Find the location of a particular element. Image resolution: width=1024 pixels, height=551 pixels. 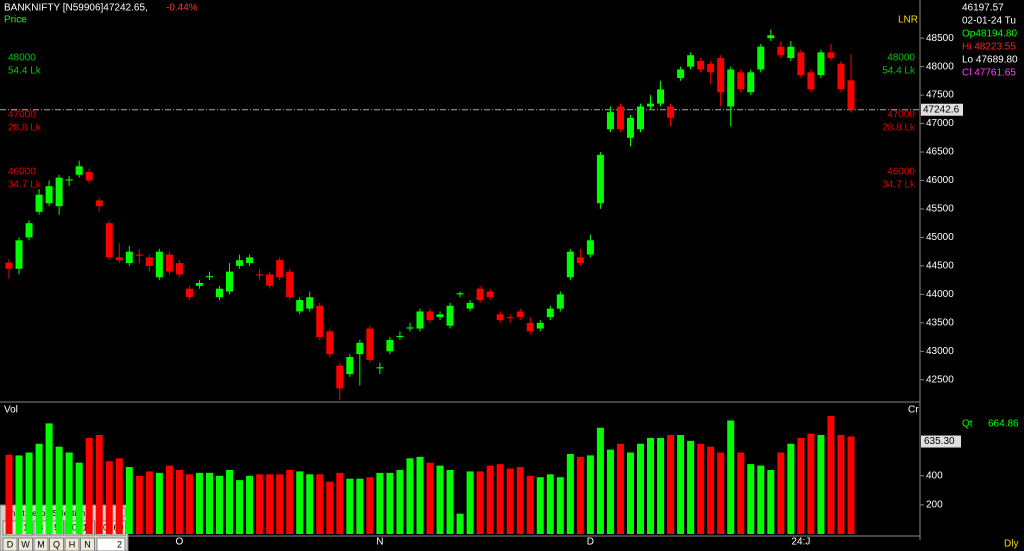

selector-title: Chart Period Selection is located at coordinates (45, 513).